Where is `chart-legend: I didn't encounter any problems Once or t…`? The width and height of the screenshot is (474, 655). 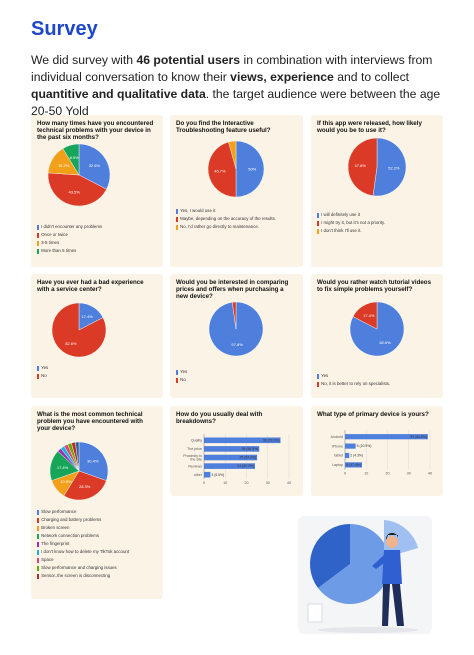
chart-legend: I didn't encounter any problems Once or t… is located at coordinates (69, 239).